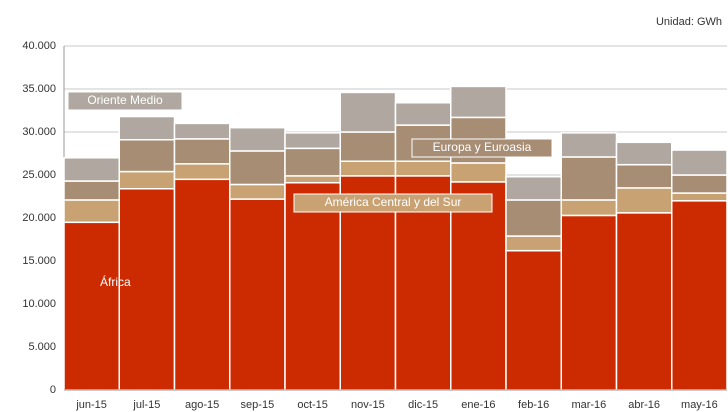  Describe the element at coordinates (699, 405) in the screenshot. I see `x-tick-label: may-16` at that location.